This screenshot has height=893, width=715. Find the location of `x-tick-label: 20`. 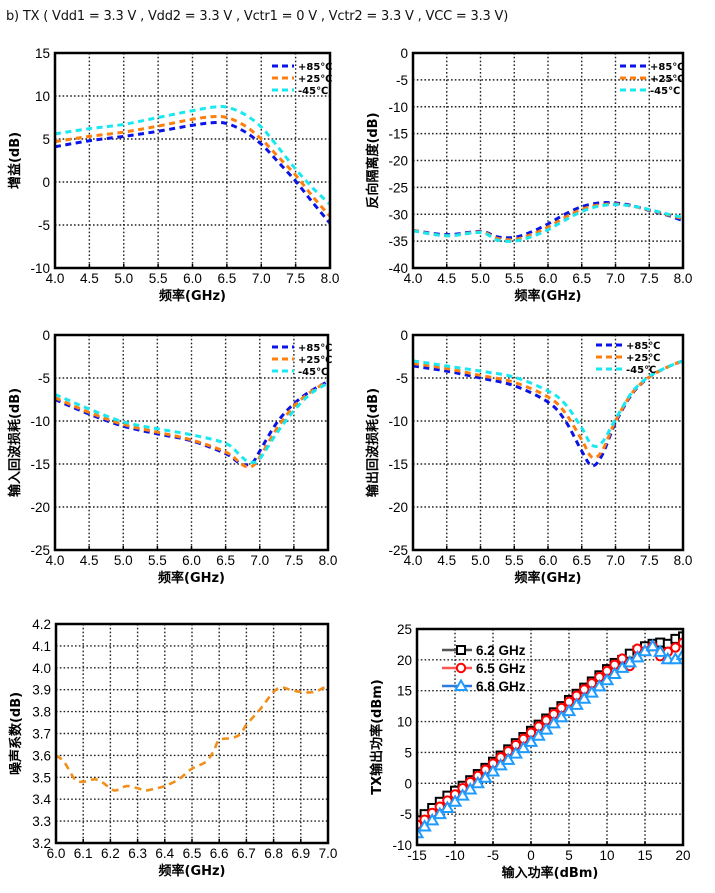

x-tick-label: 20 is located at coordinates (682, 855).